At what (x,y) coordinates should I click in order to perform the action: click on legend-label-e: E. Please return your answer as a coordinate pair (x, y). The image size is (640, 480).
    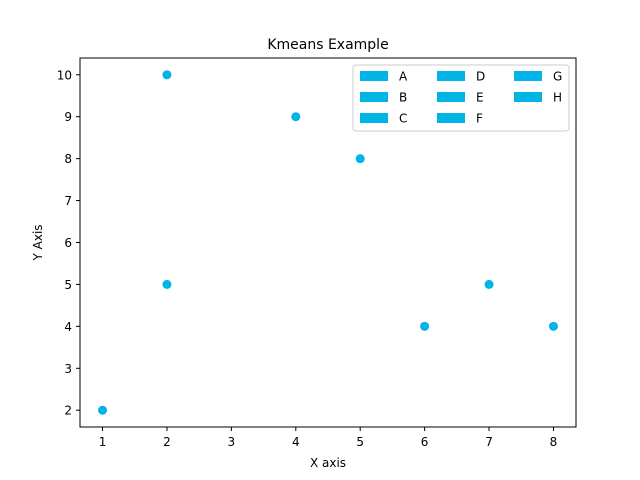
    Looking at the image, I should click on (480, 98).